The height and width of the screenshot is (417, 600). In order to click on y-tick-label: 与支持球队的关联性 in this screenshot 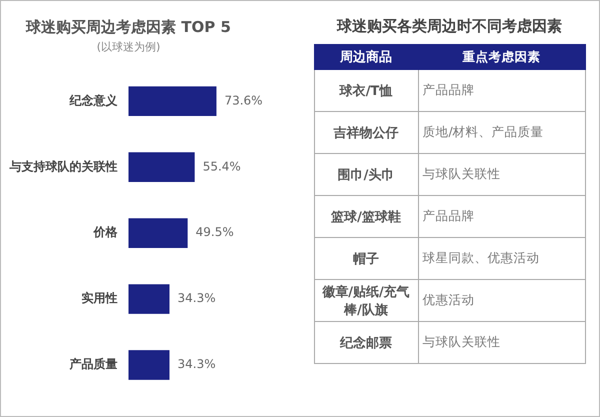, I will do `click(63, 166)`.